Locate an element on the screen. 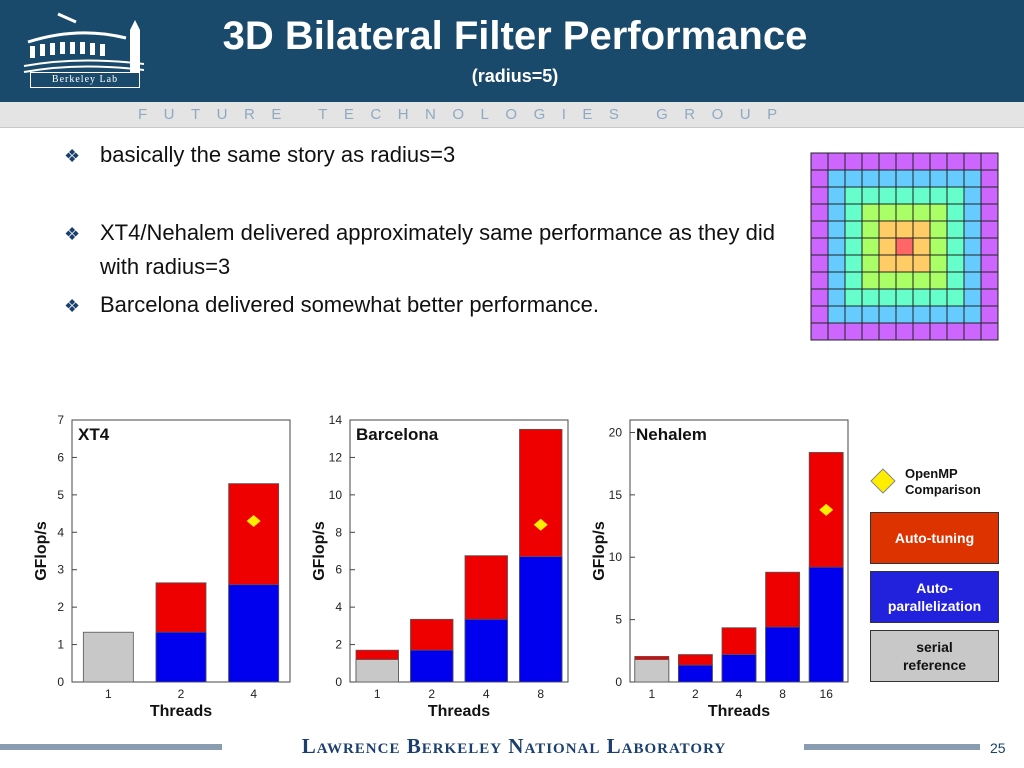 Image resolution: width=1024 pixels, height=768 pixels. x-tick-label: 8 is located at coordinates (540, 694).